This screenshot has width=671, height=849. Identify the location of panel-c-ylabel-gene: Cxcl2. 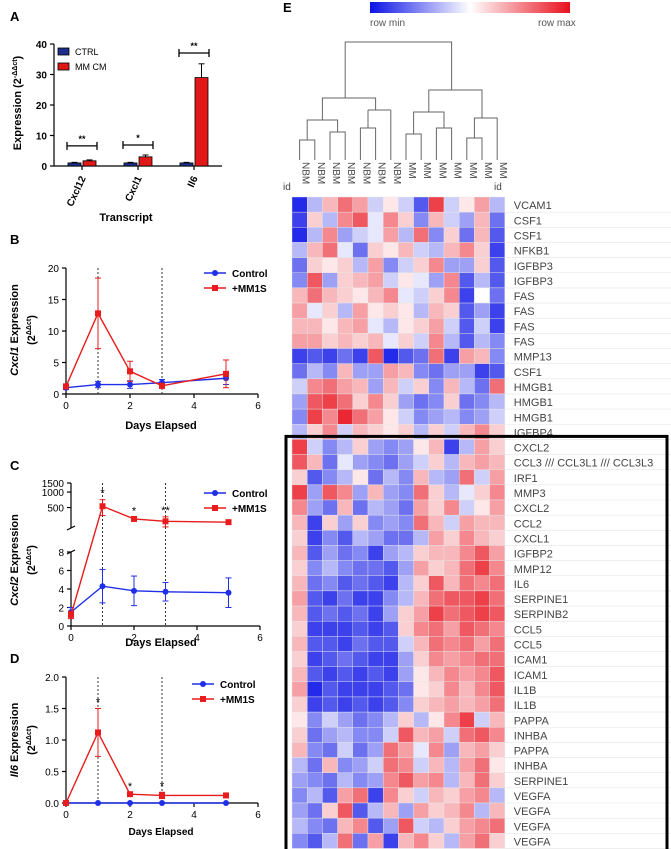
(15, 591).